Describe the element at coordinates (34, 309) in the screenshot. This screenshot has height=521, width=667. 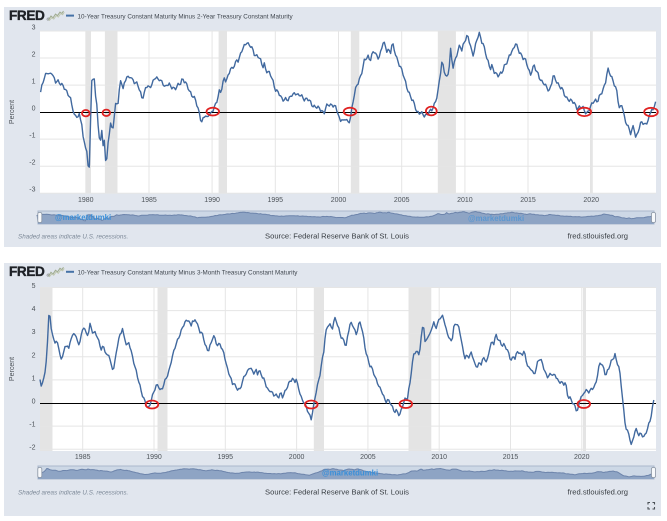
I see `svg-text: 4` at that location.